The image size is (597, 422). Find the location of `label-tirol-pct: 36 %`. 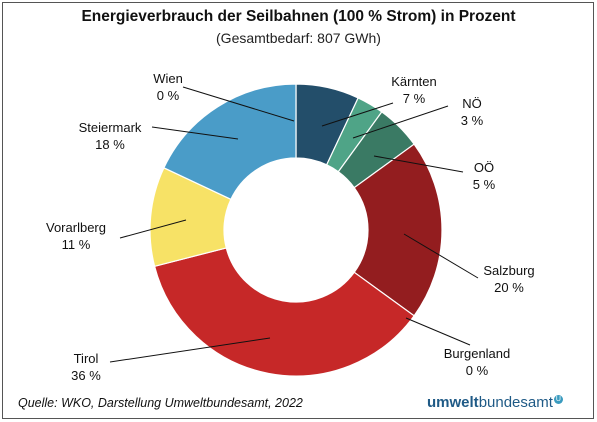

label-tirol-pct: 36 % is located at coordinates (86, 375).